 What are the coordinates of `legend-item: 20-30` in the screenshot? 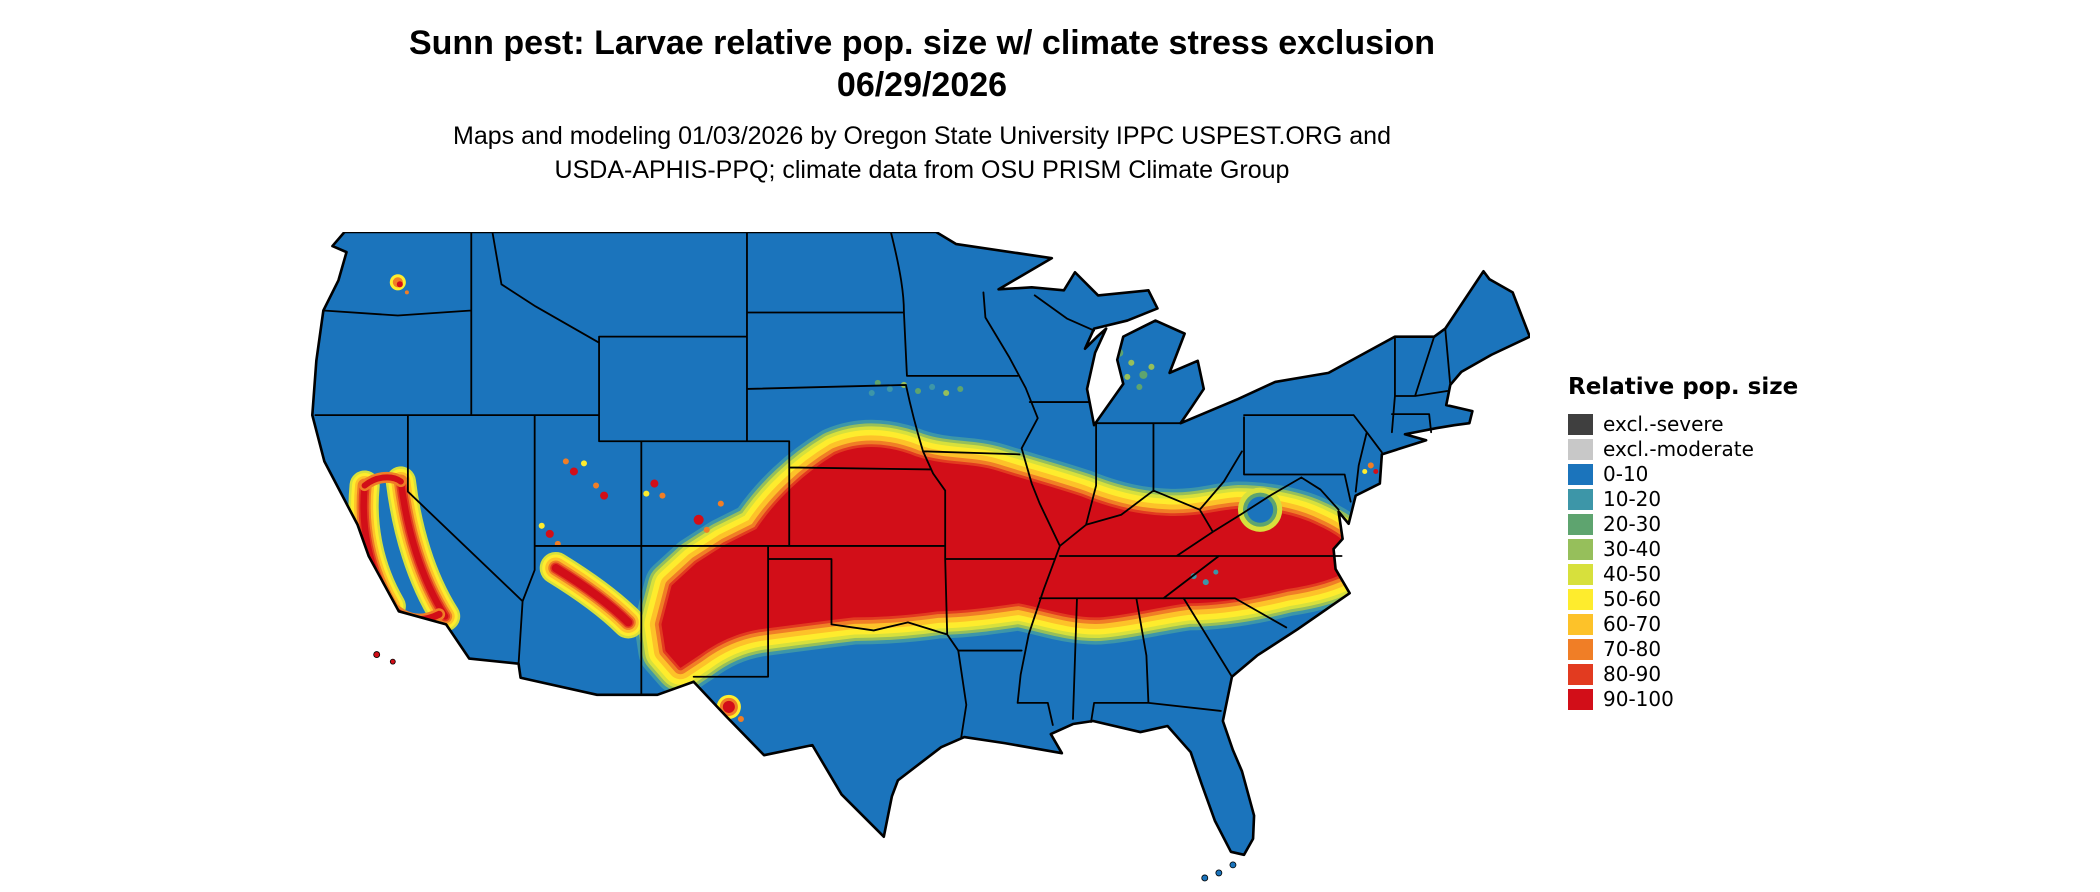 It's located at (1683, 524).